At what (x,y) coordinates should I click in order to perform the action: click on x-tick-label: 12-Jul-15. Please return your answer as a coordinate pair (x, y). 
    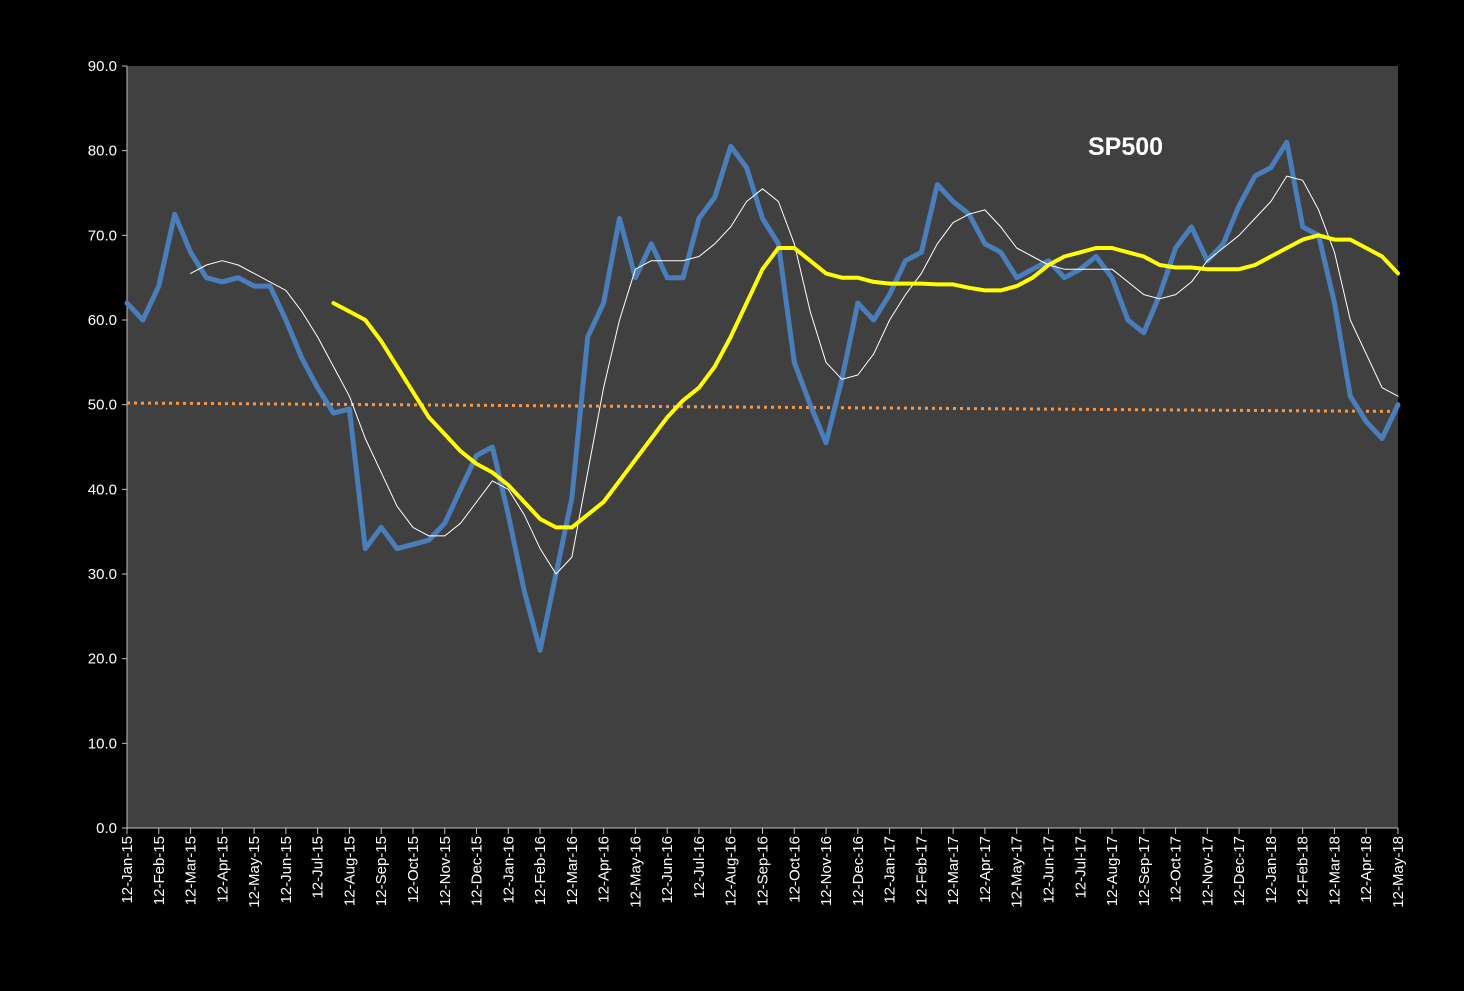
    Looking at the image, I should click on (318, 867).